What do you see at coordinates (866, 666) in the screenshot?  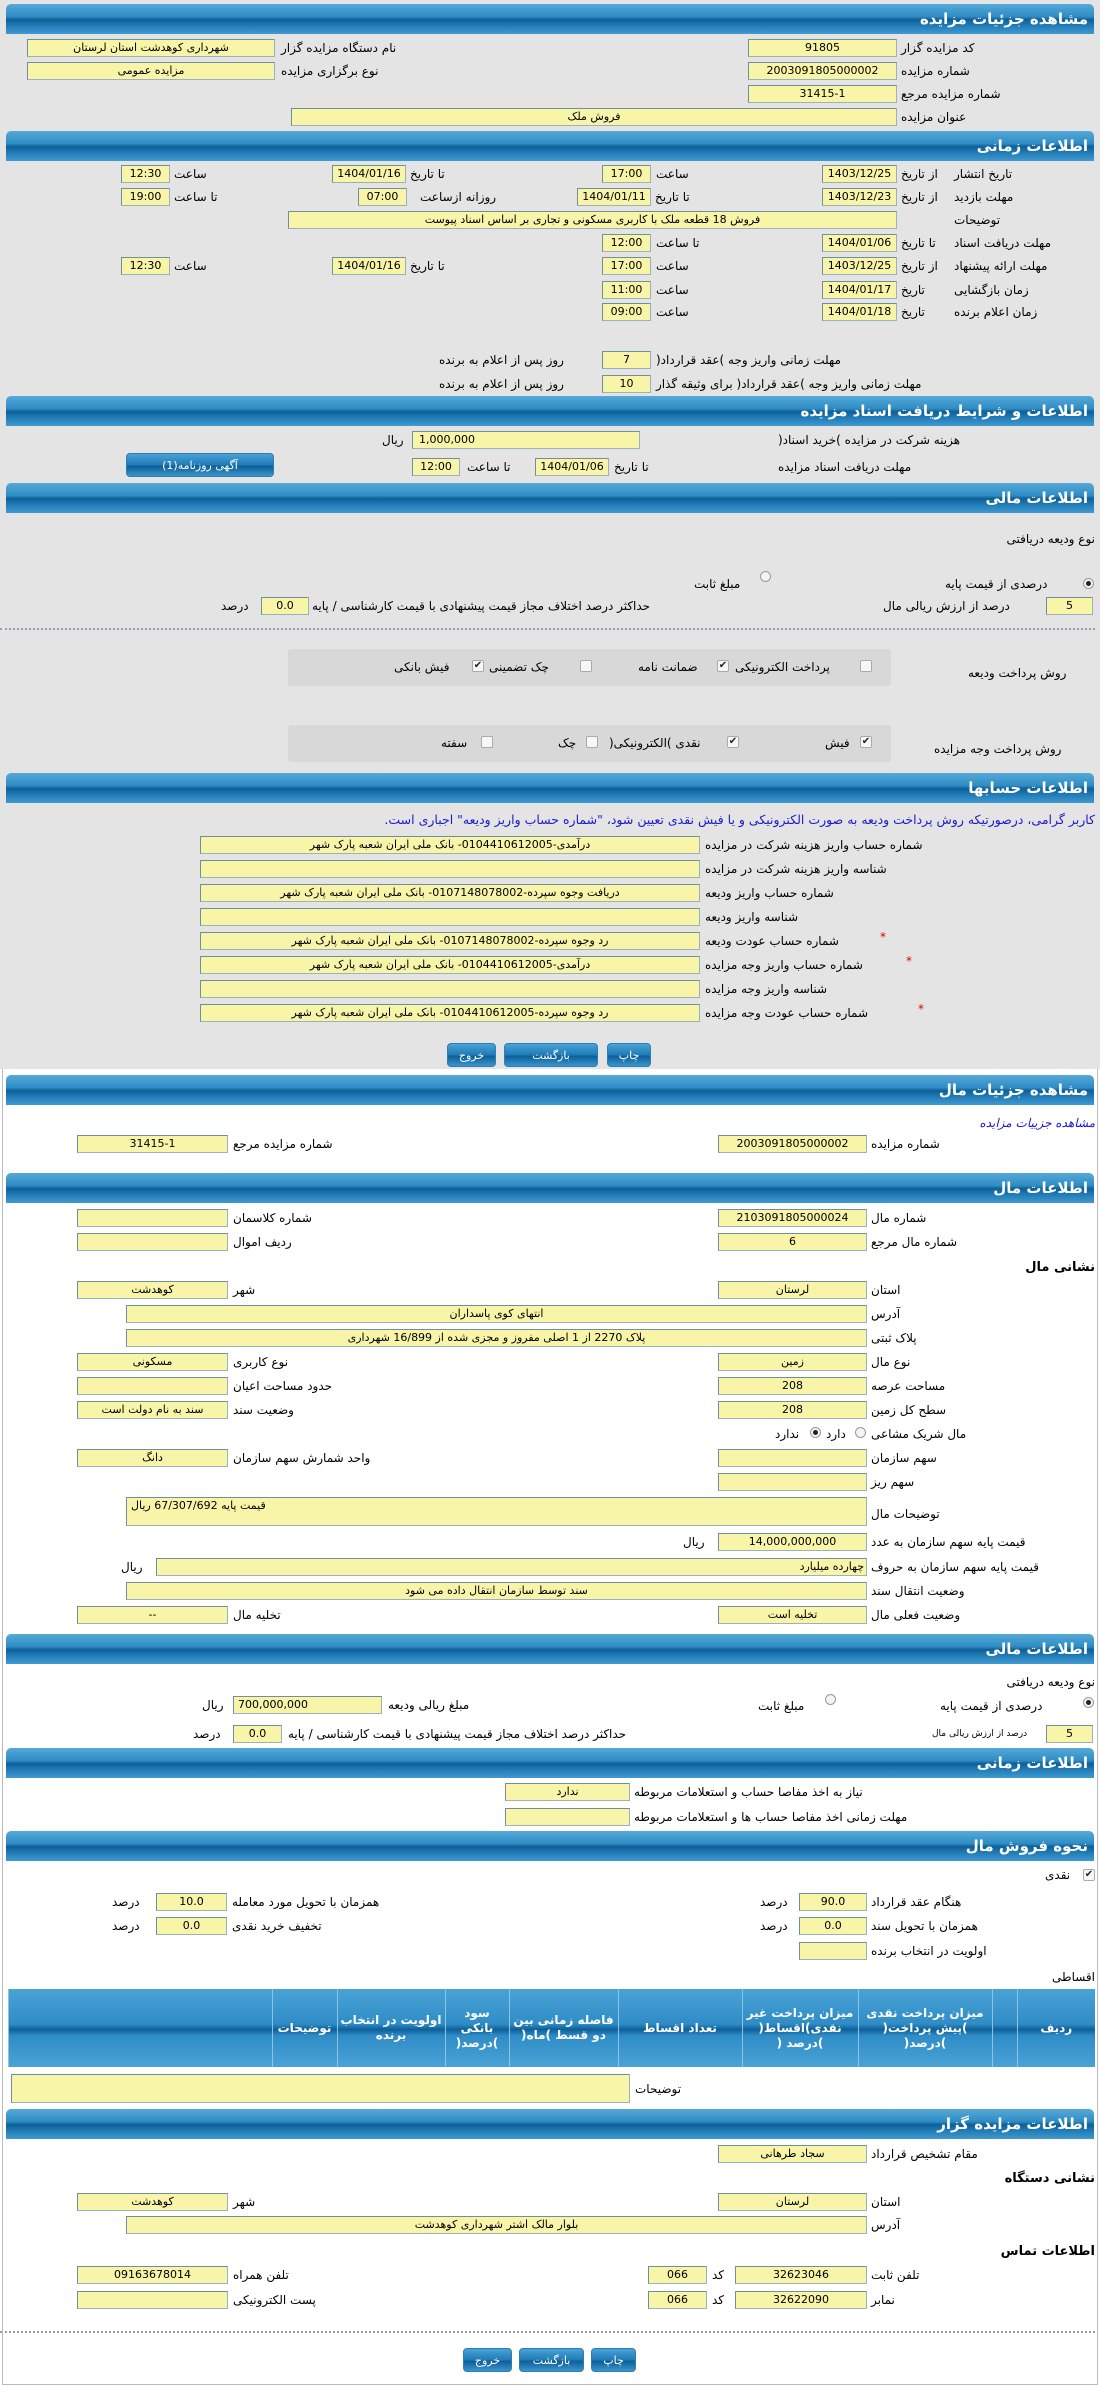 I see `checkbox-electronic` at bounding box center [866, 666].